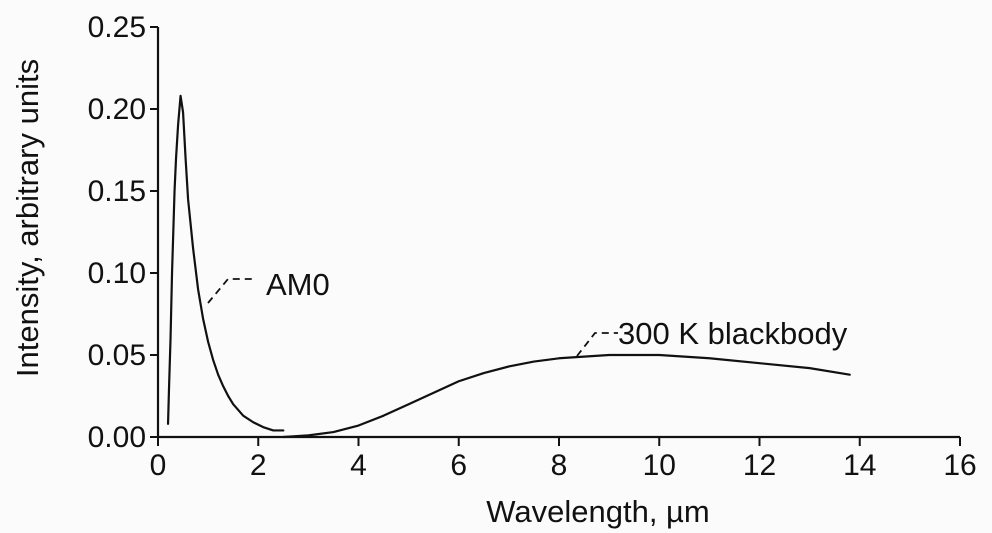 The image size is (992, 533). What do you see at coordinates (117, 109) in the screenshot?
I see `y-tick-label: 0.20` at bounding box center [117, 109].